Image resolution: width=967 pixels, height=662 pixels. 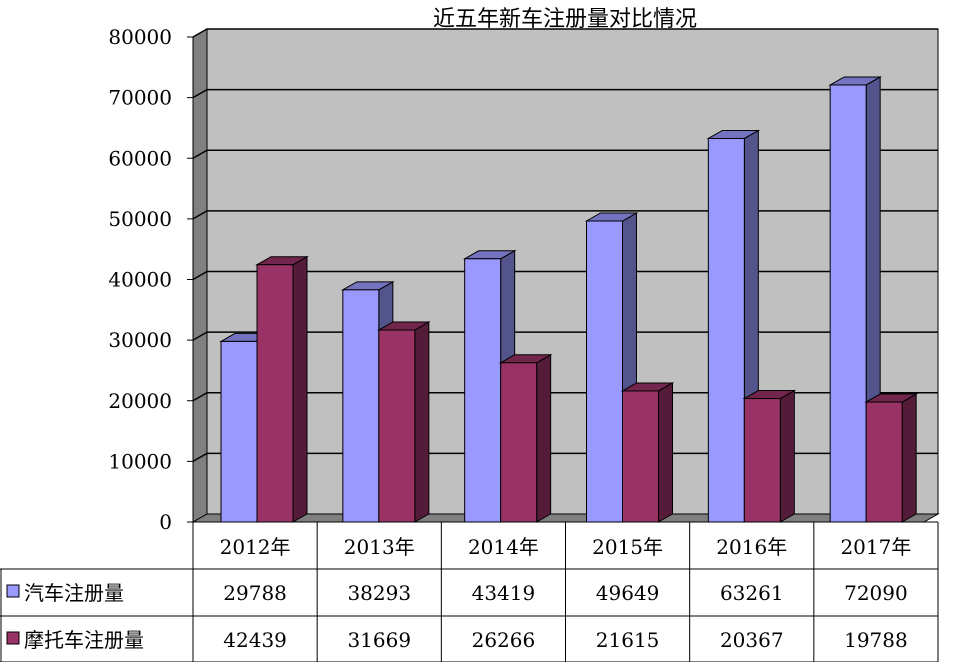 I want to click on y-tick-label: 50000, so click(x=140, y=219).